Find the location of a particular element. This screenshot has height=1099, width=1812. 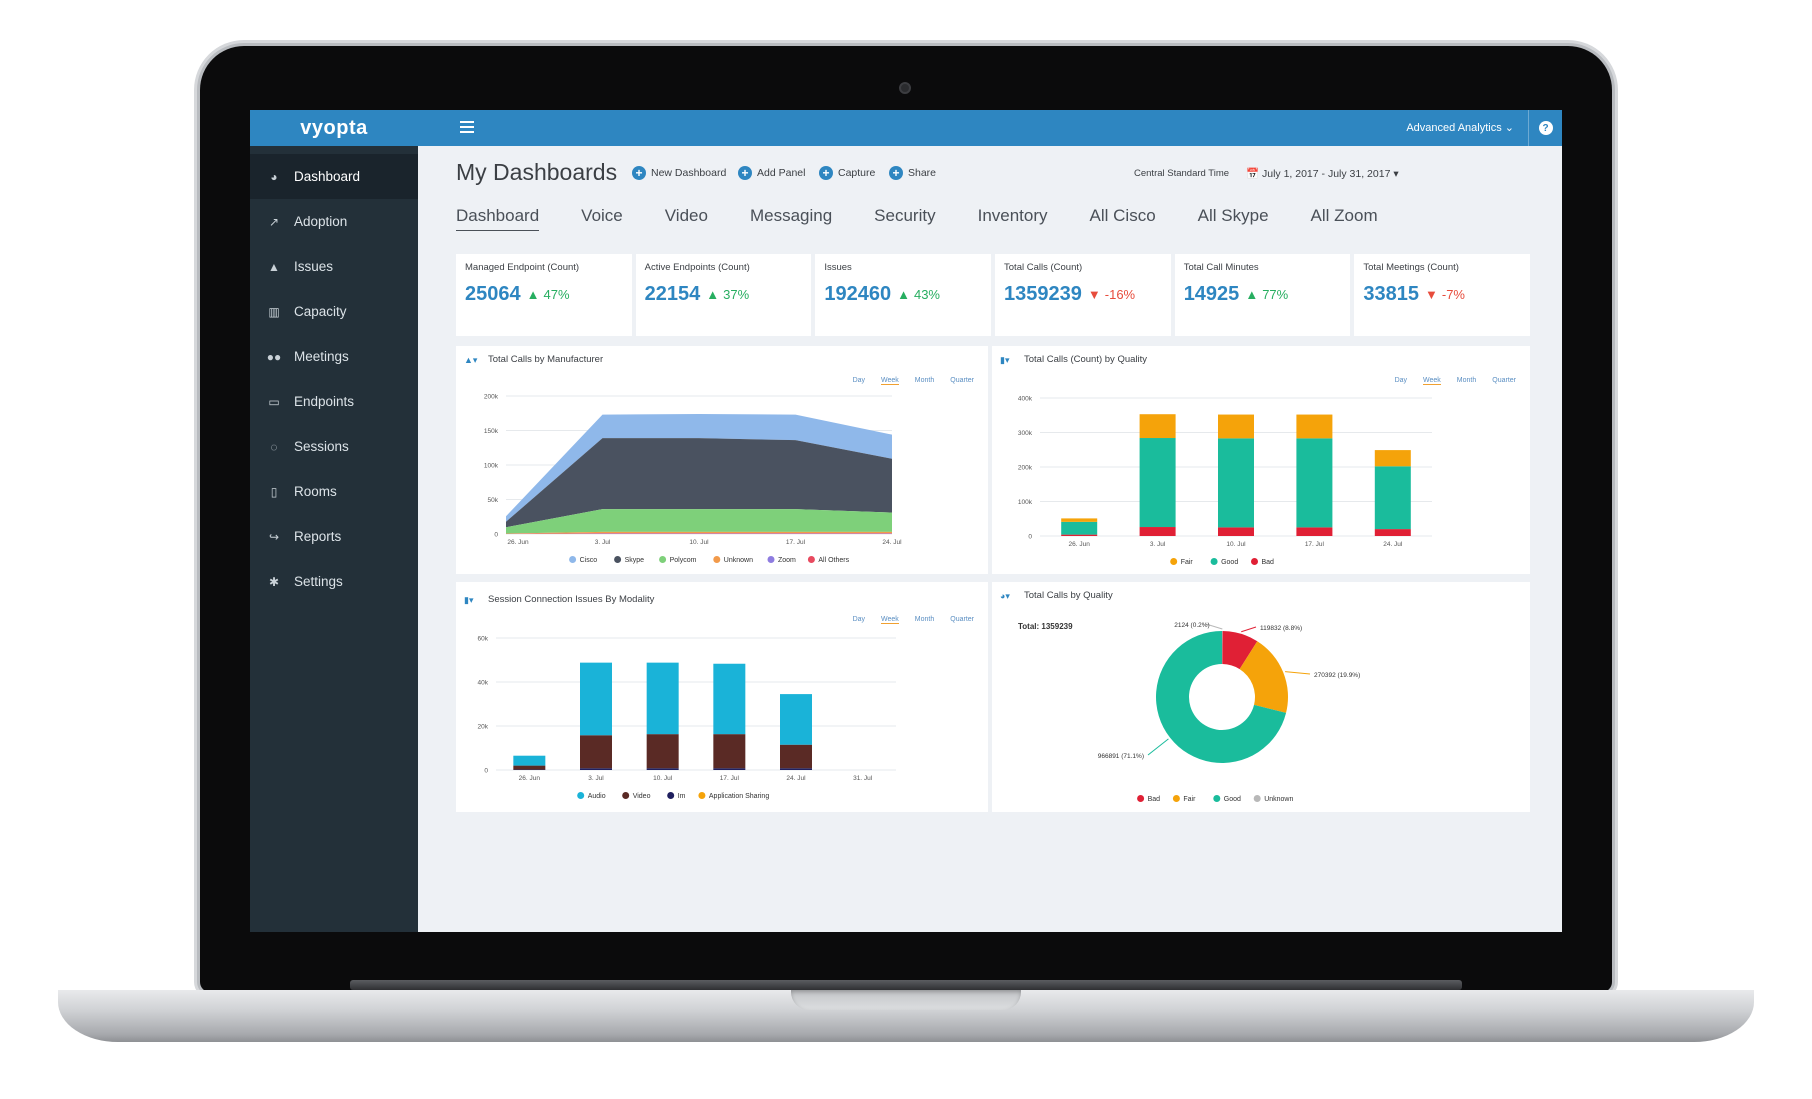

area-series-cisco is located at coordinates (699, 467).